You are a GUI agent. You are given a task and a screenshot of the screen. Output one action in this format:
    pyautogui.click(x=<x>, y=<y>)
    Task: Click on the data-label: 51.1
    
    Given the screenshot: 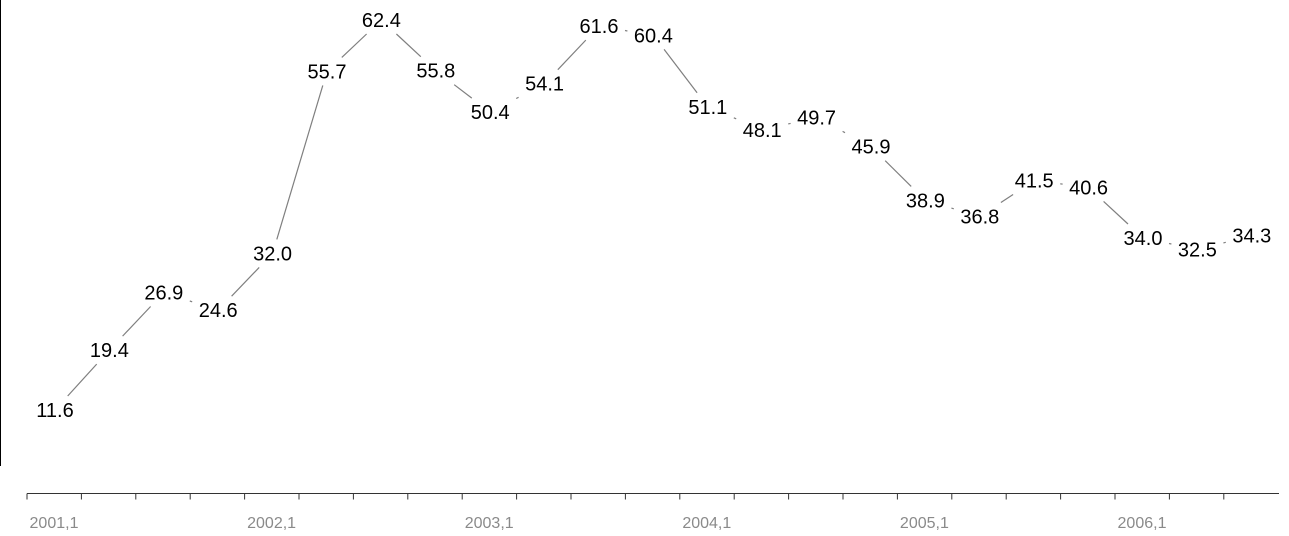 What is the action you would take?
    pyautogui.click(x=707, y=108)
    